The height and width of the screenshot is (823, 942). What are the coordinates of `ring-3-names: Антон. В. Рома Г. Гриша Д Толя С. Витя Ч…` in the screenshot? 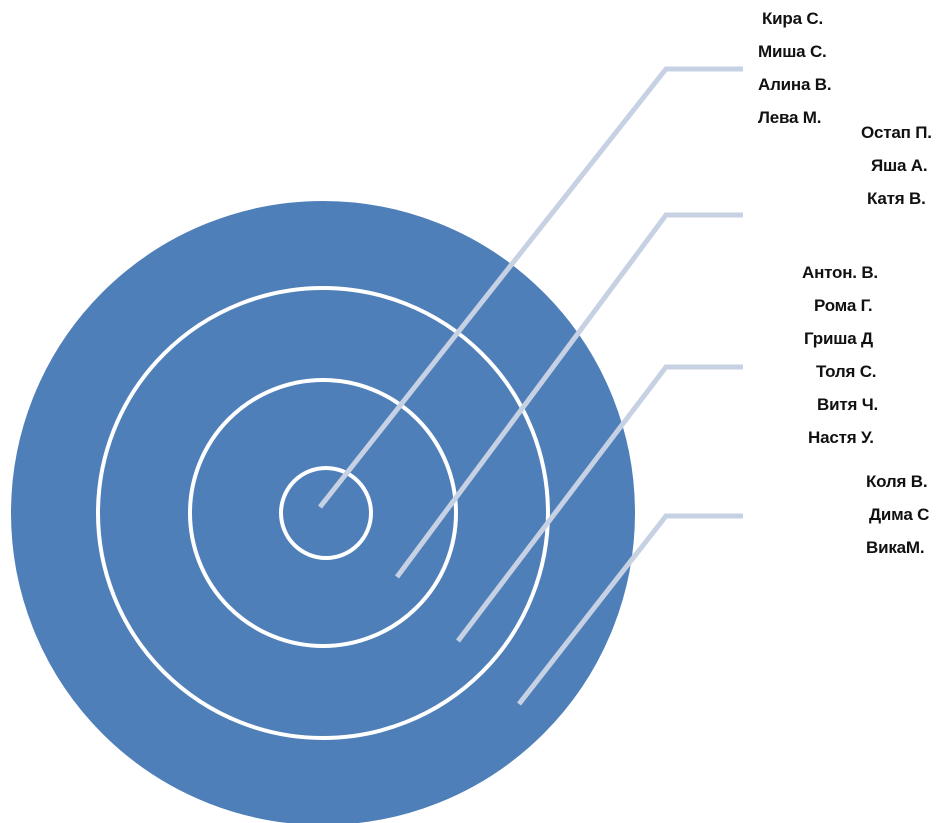 It's located at (840, 355).